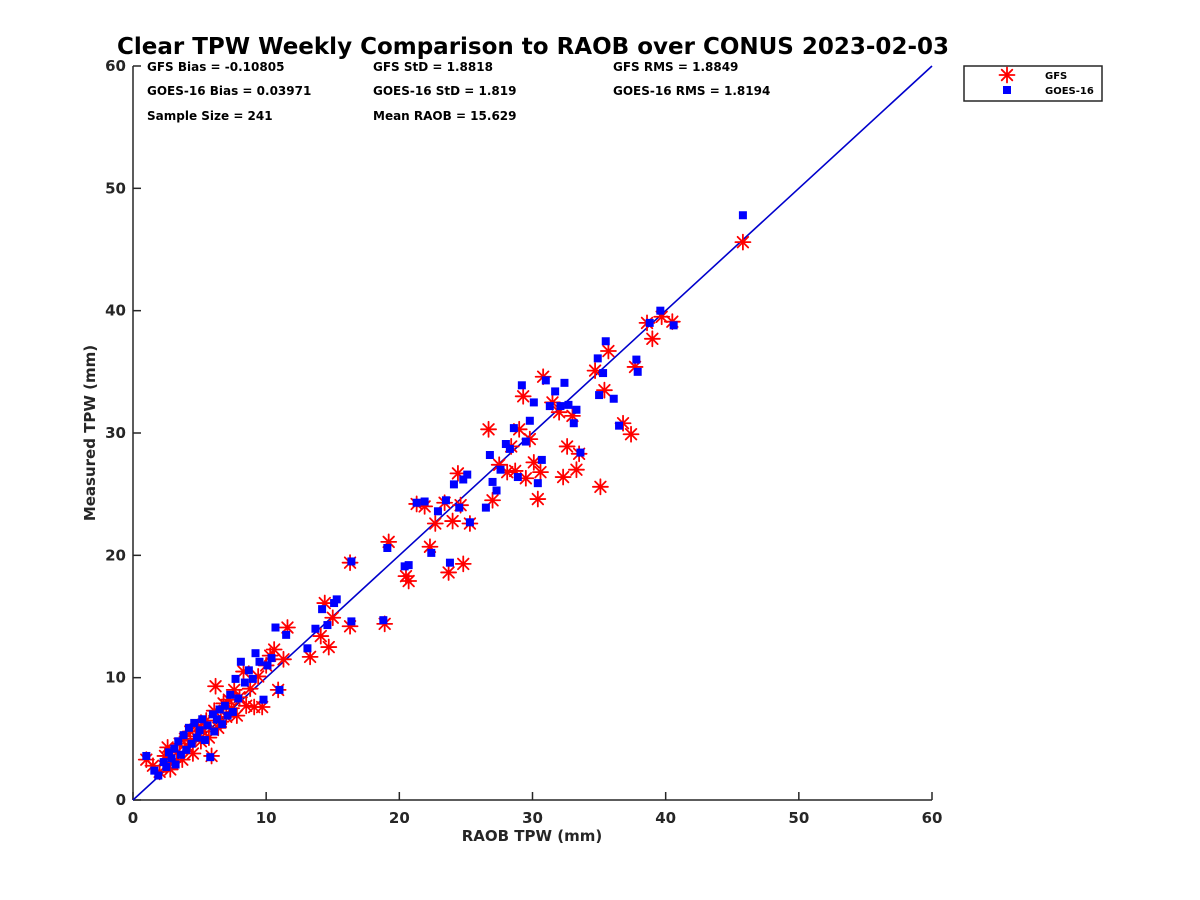  I want to click on stat-goes-bias: GOES-16 Bias = 0.03971, so click(229, 91).